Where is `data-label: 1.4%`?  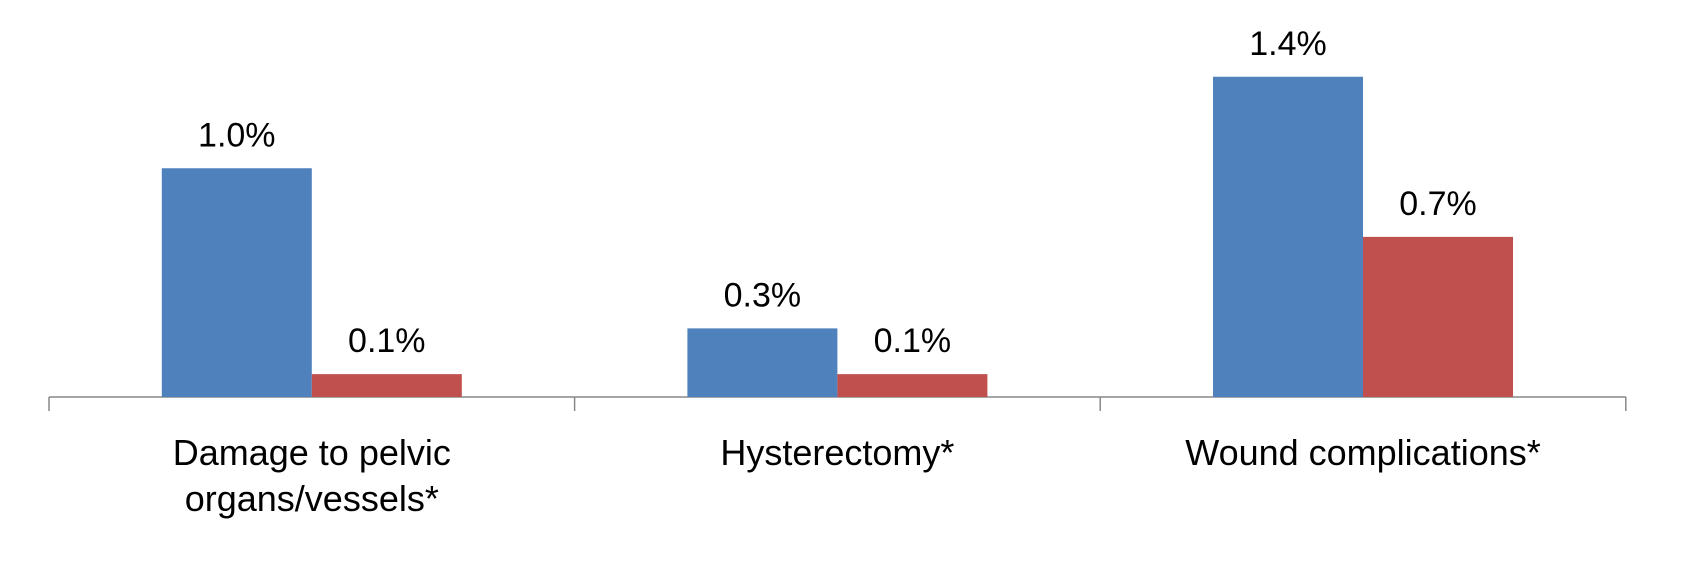 data-label: 1.4% is located at coordinates (1288, 44).